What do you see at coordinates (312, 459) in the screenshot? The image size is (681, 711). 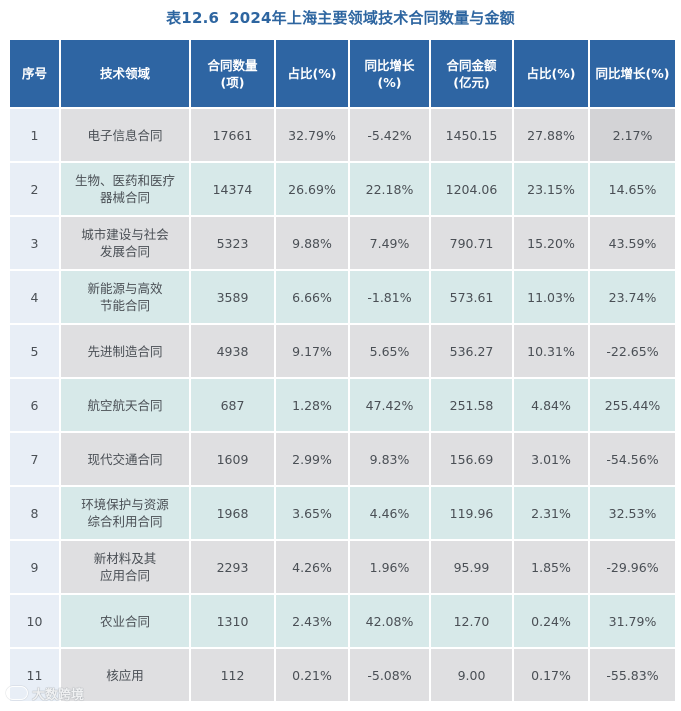 I see `cell-count-share: 2.99%` at bounding box center [312, 459].